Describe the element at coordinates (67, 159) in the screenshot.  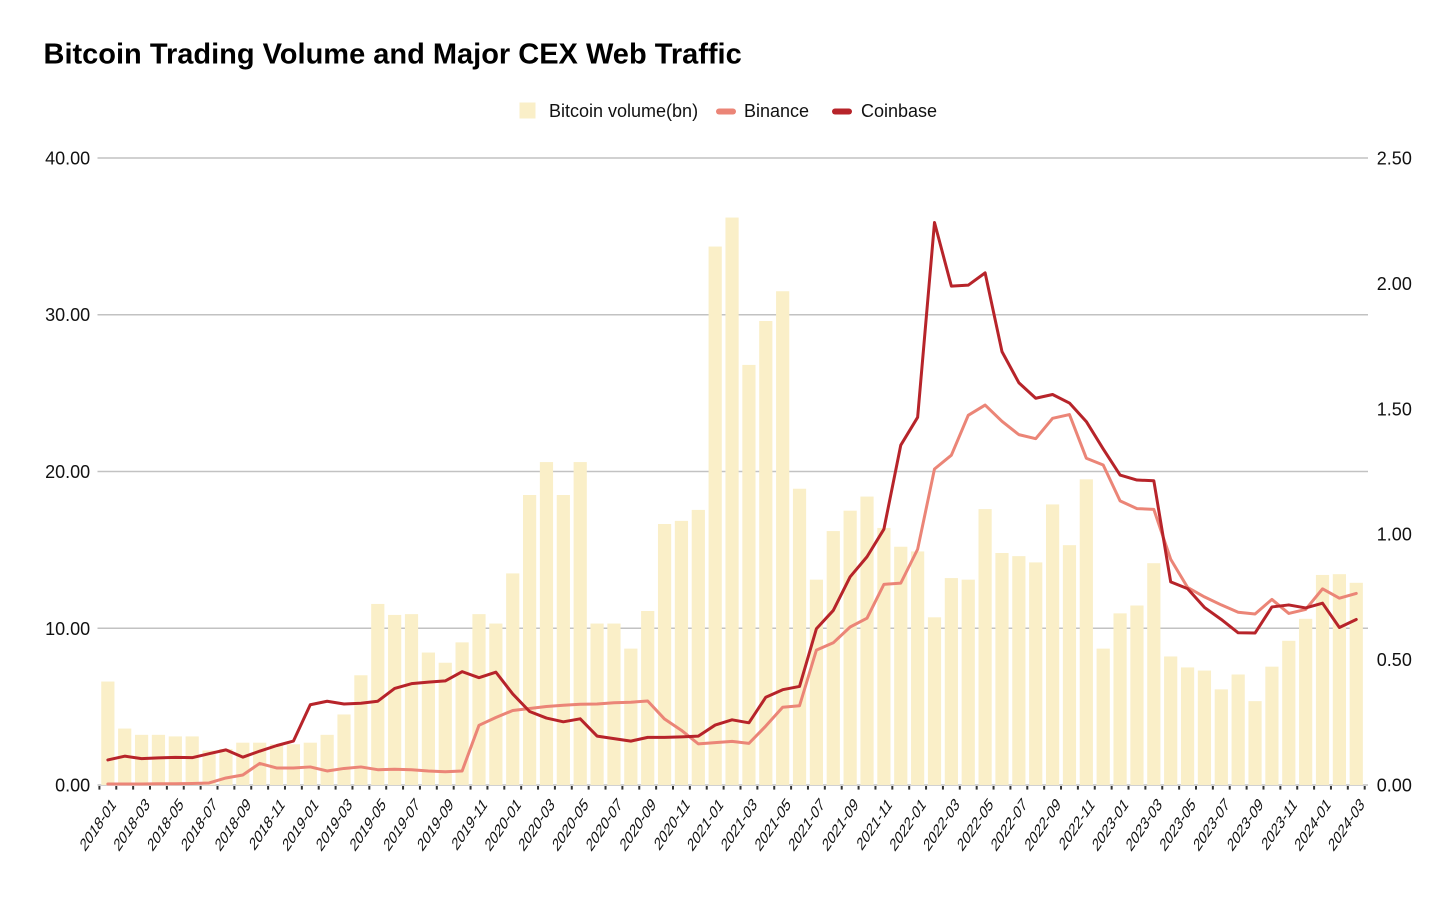
I see `svg-text: 40.00` at that location.